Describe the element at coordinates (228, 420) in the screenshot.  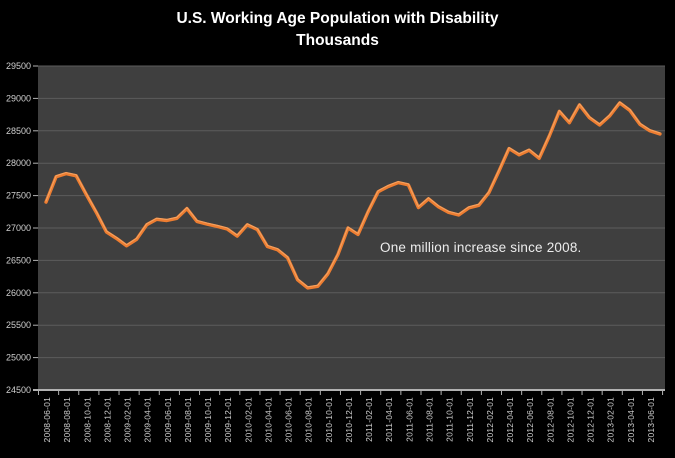
I see `x-axis-label: 2009-12-01` at that location.